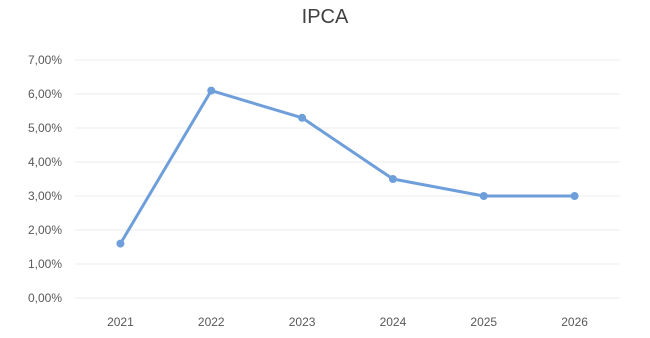  I want to click on y-tick-label: 5,00%, so click(45, 128).